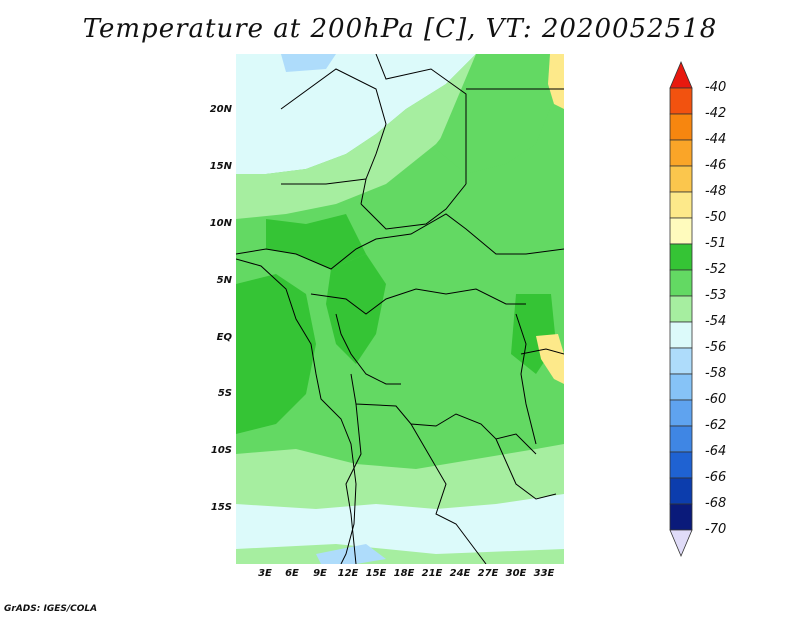 The height and width of the screenshot is (618, 800). What do you see at coordinates (221, 507) in the screenshot?
I see `lat-label-15s: 15S` at bounding box center [221, 507].